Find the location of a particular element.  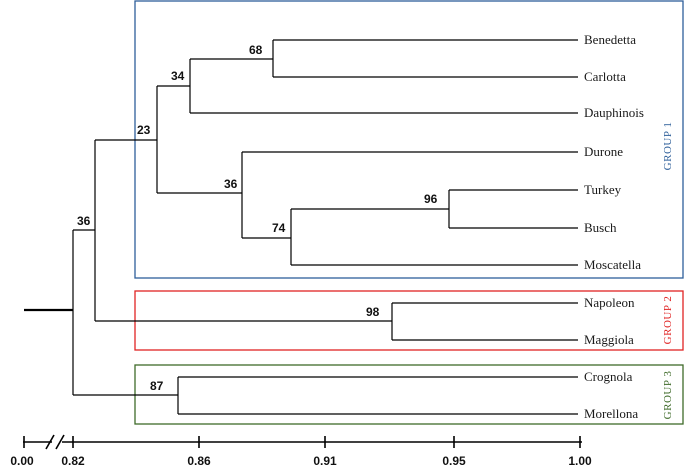

leaf-carlotta: Carlotta is located at coordinates (605, 76).